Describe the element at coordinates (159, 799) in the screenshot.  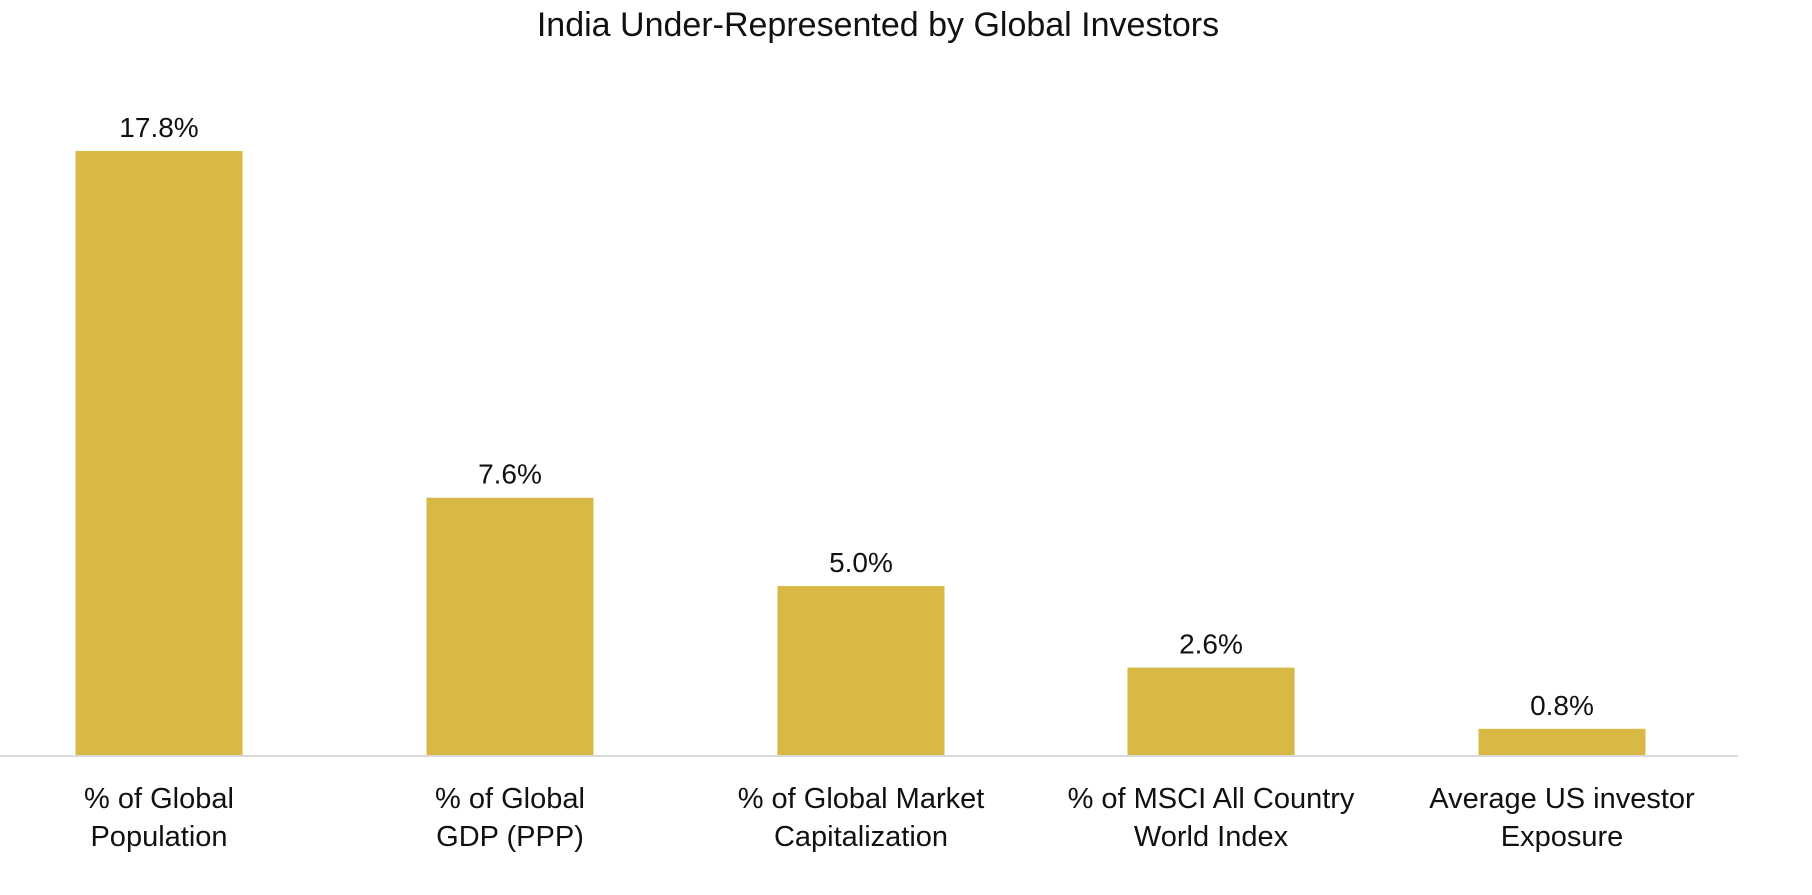
I see `category-label-1-line-1: % of Global` at that location.